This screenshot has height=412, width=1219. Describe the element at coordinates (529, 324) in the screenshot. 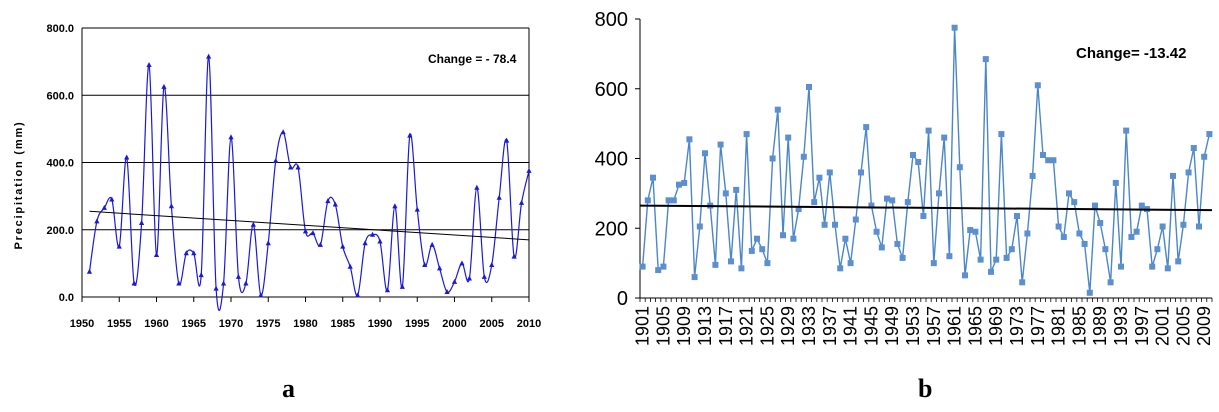

I see `chart-a-x-tick-label: 2010` at that location.